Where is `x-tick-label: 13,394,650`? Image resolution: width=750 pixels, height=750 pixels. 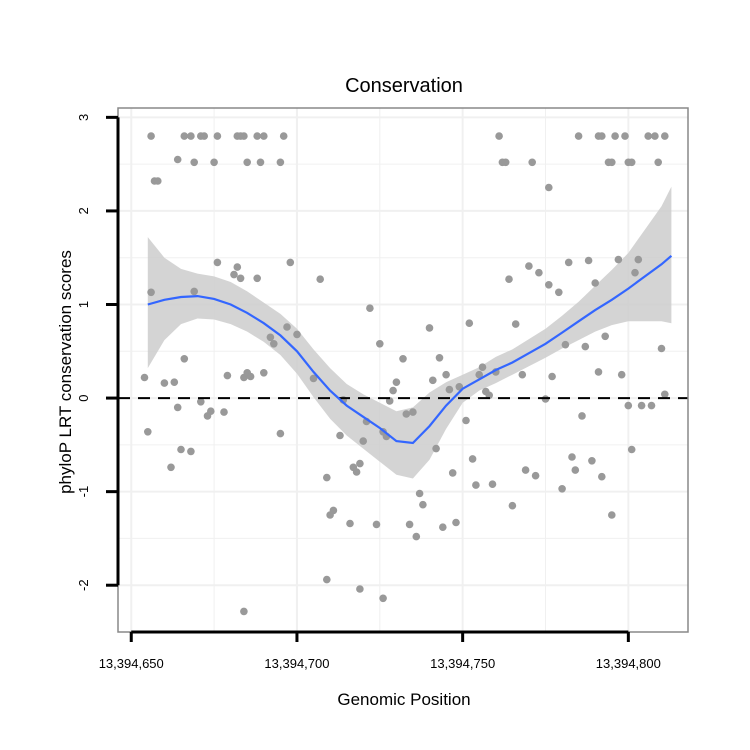
x-tick-label: 13,394,650 is located at coordinates (131, 663).